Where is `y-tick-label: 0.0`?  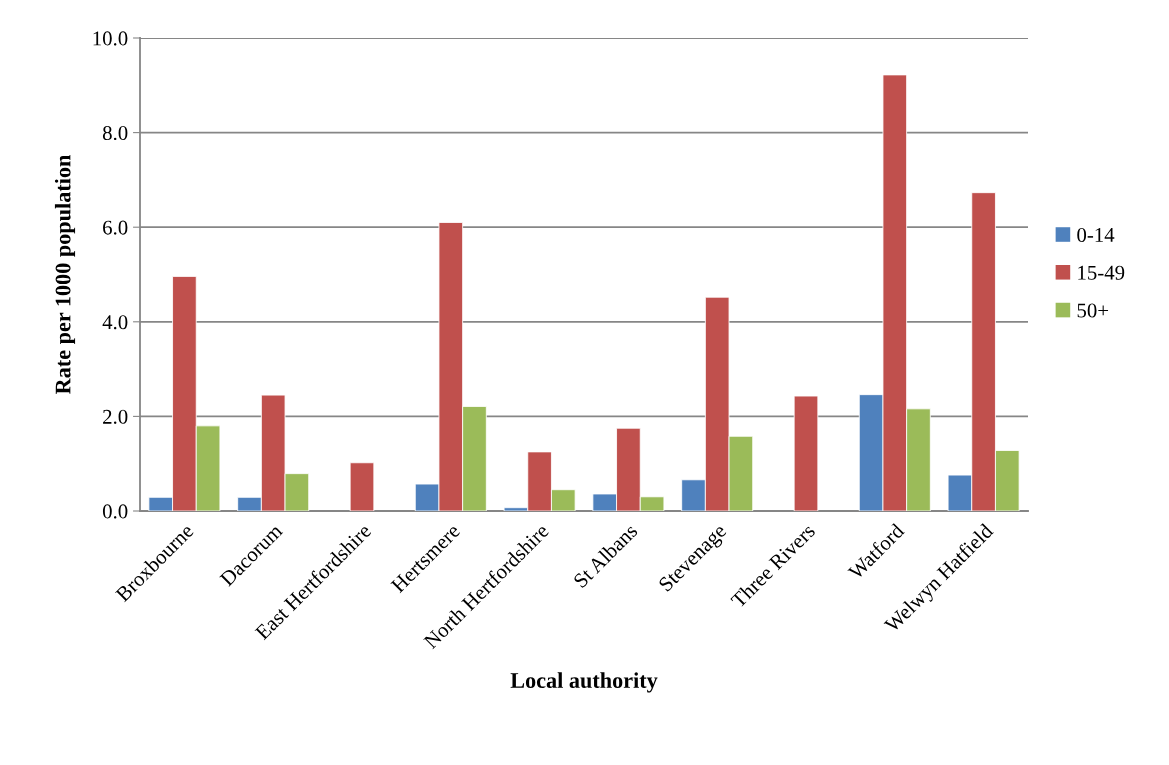 y-tick-label: 0.0 is located at coordinates (115, 511).